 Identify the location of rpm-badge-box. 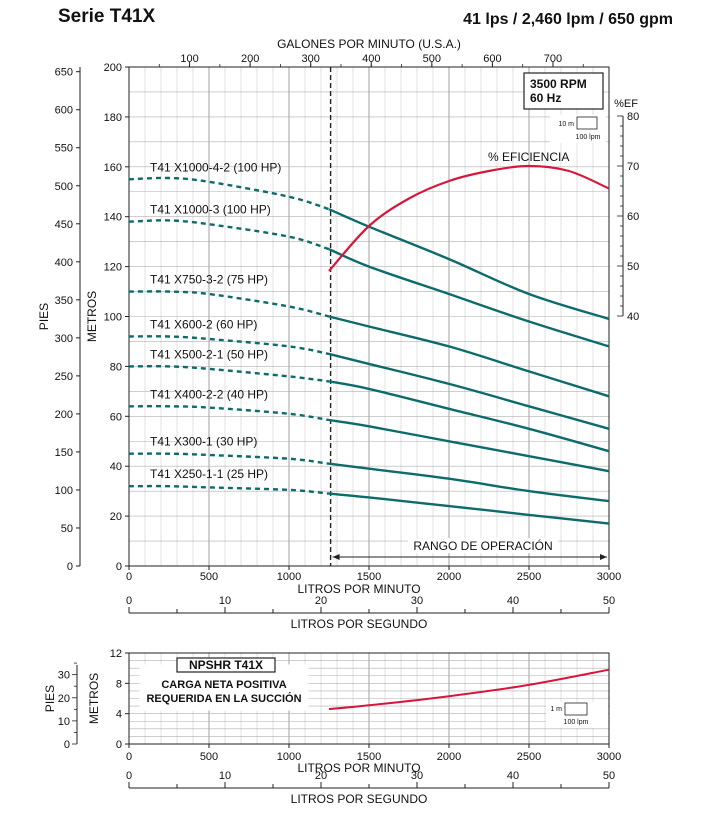
(563, 91).